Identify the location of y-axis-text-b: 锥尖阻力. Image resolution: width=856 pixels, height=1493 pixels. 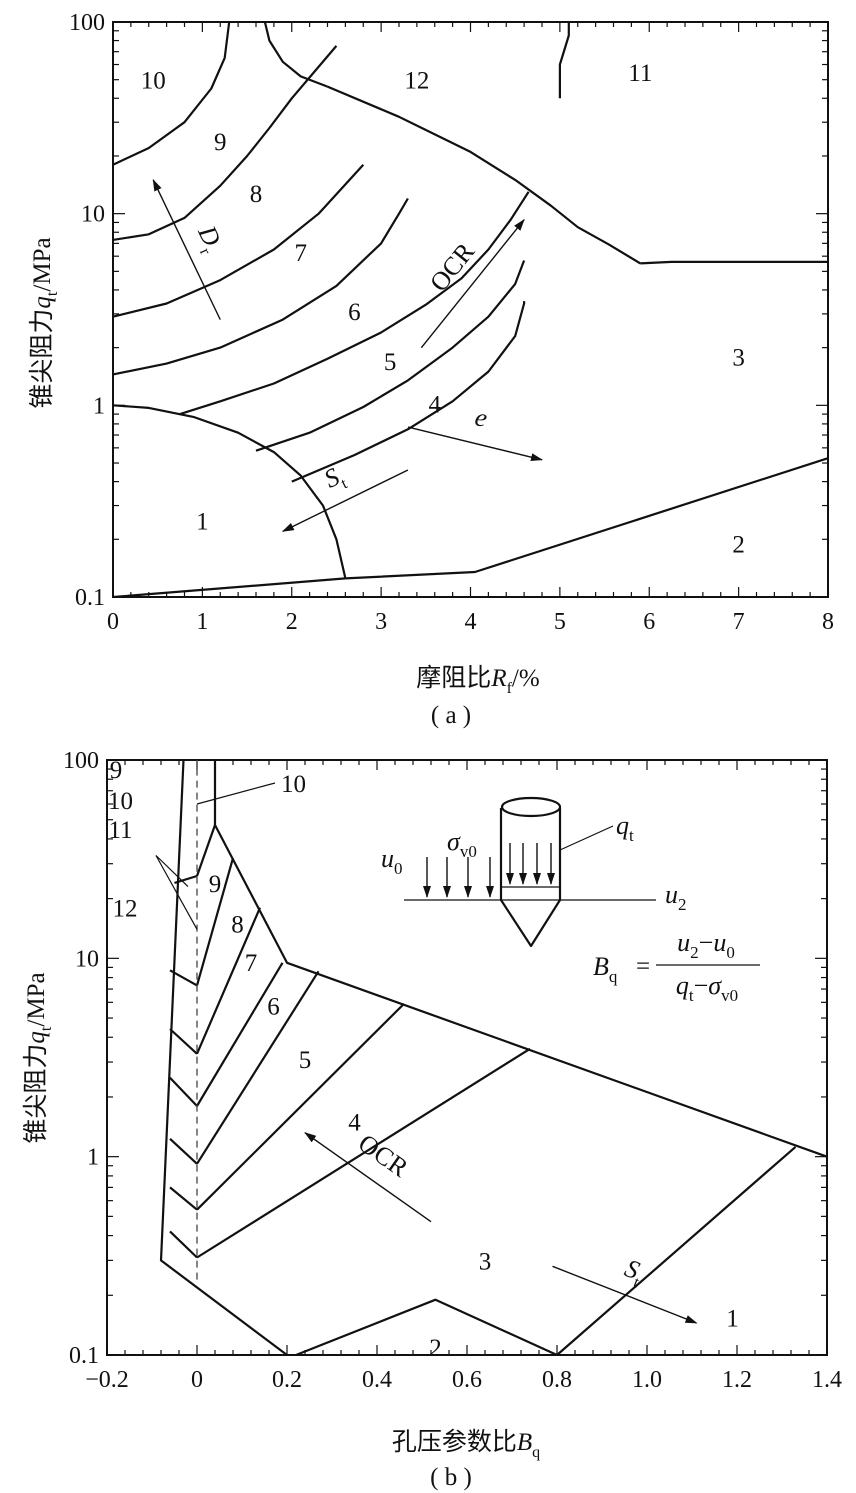
(35, 1094).